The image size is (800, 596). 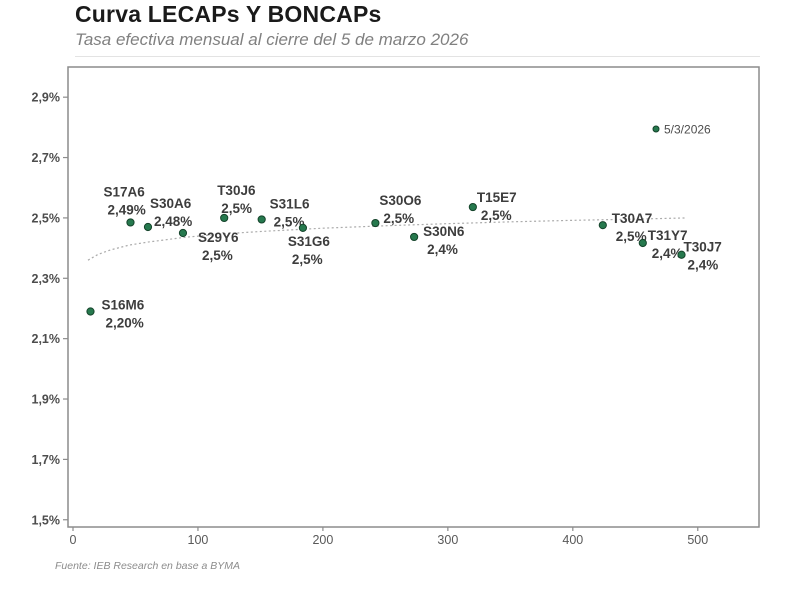 What do you see at coordinates (46, 339) in the screenshot?
I see `y-tick-label: 2,1%` at bounding box center [46, 339].